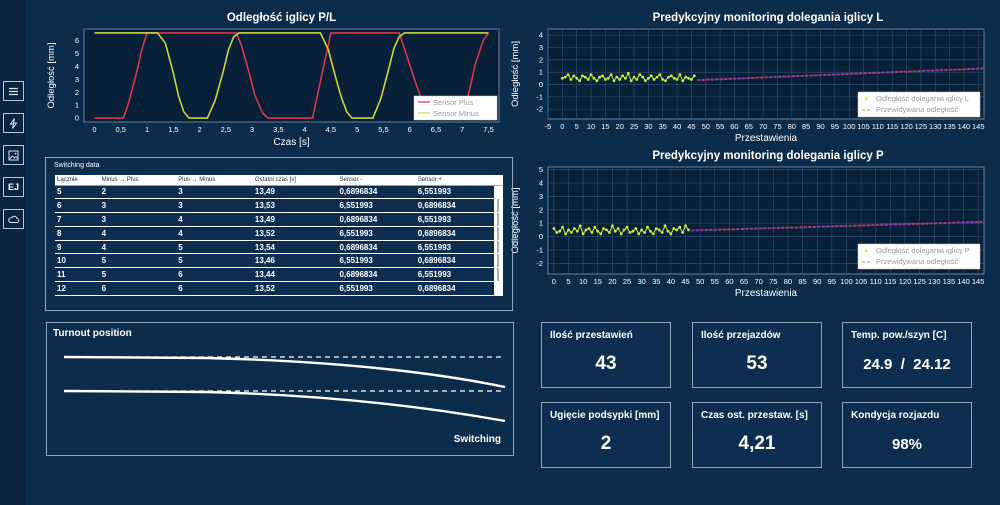  I want to click on chart-title: Odległość iglicy P/L, so click(281, 18).